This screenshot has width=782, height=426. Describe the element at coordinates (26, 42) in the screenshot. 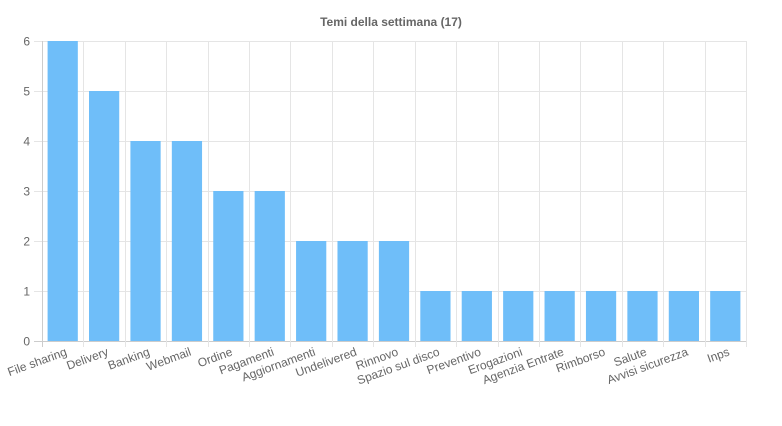

I see `y-tick-label: 6` at that location.